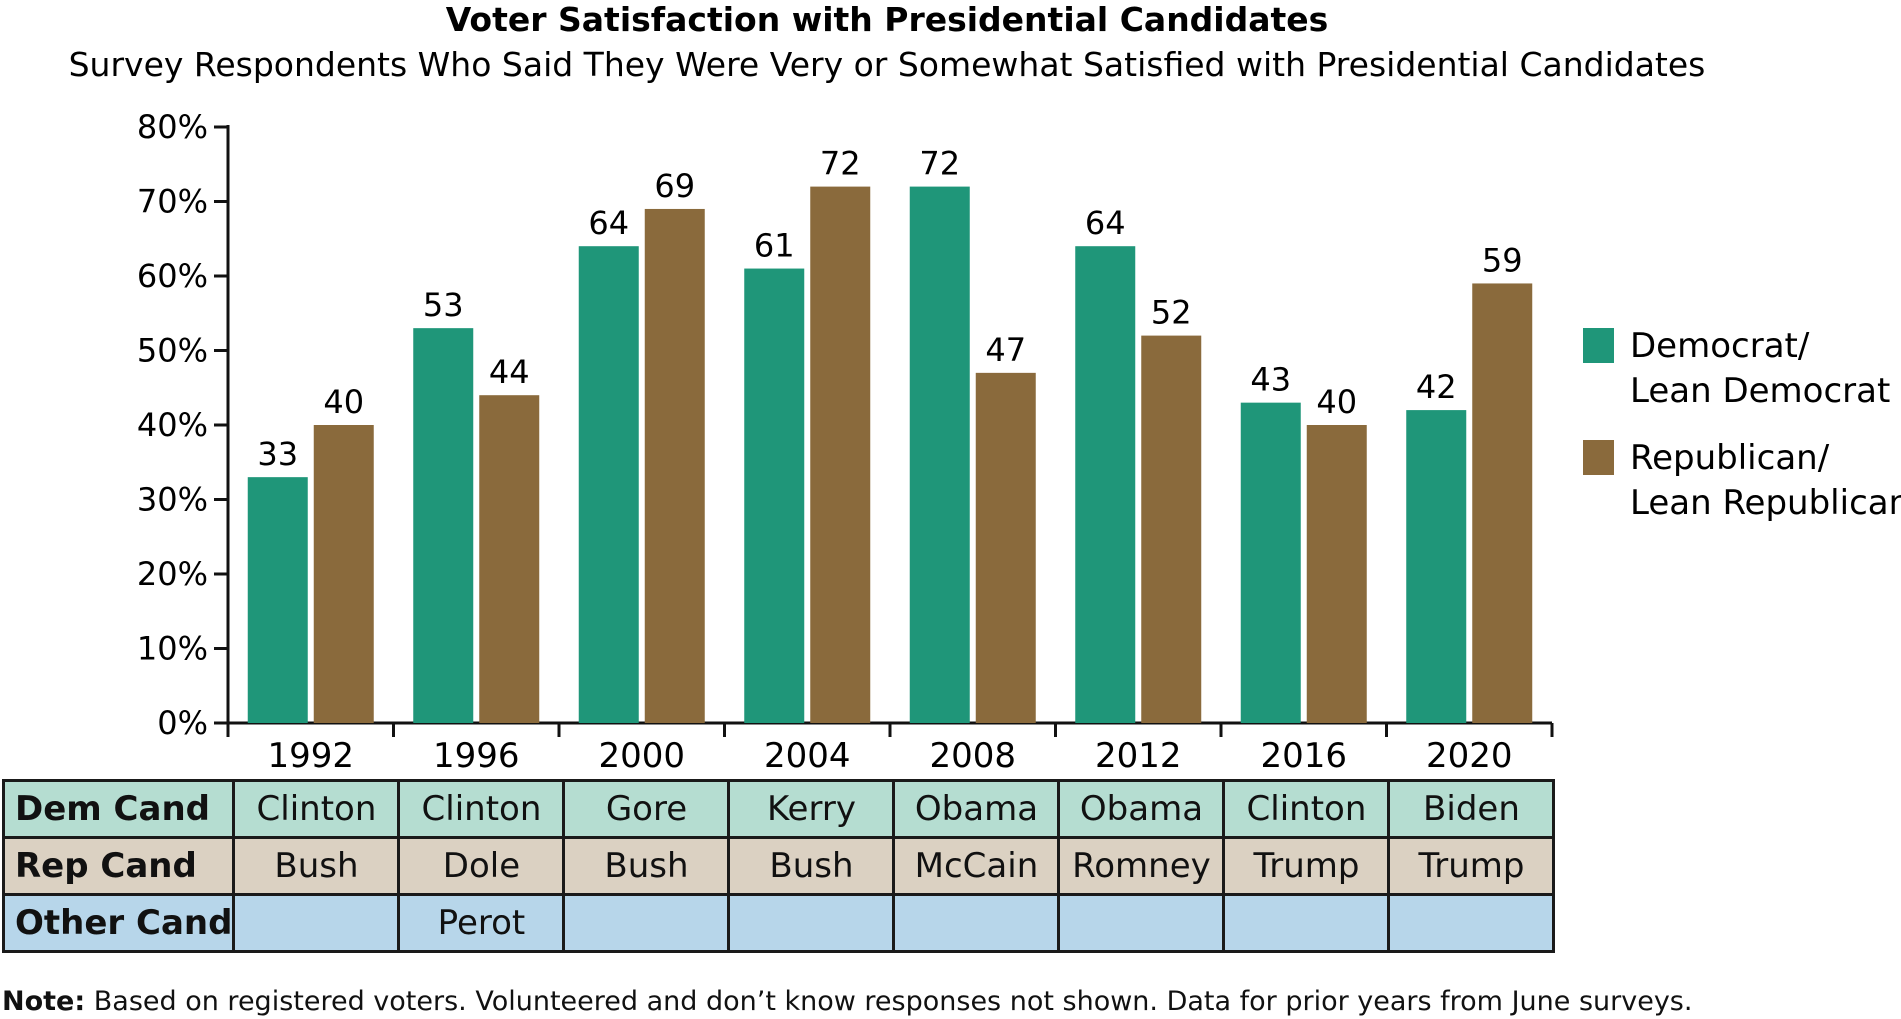 This screenshot has height=1019, width=1901. Describe the element at coordinates (1138, 756) in the screenshot. I see `x-tick-label: 2012` at that location.